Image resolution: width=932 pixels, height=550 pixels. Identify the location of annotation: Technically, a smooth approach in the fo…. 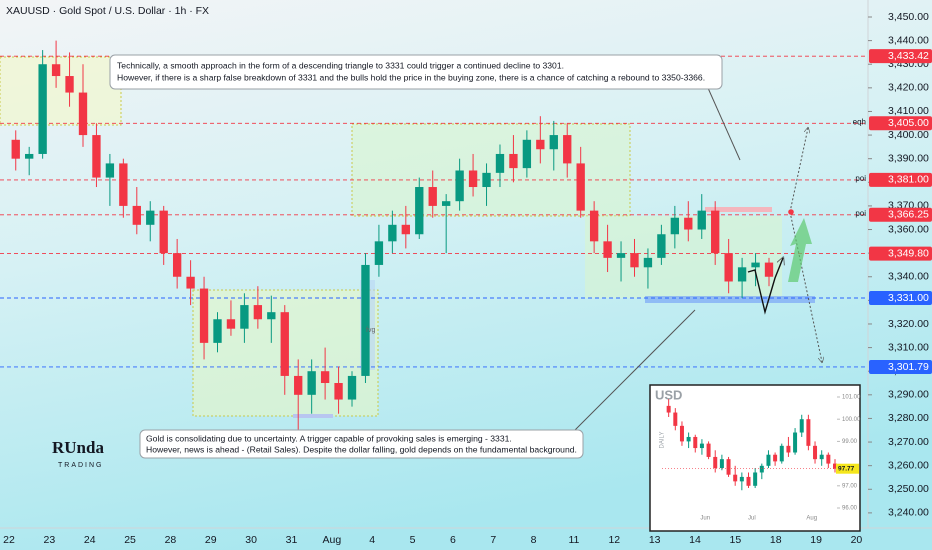
(340, 65).